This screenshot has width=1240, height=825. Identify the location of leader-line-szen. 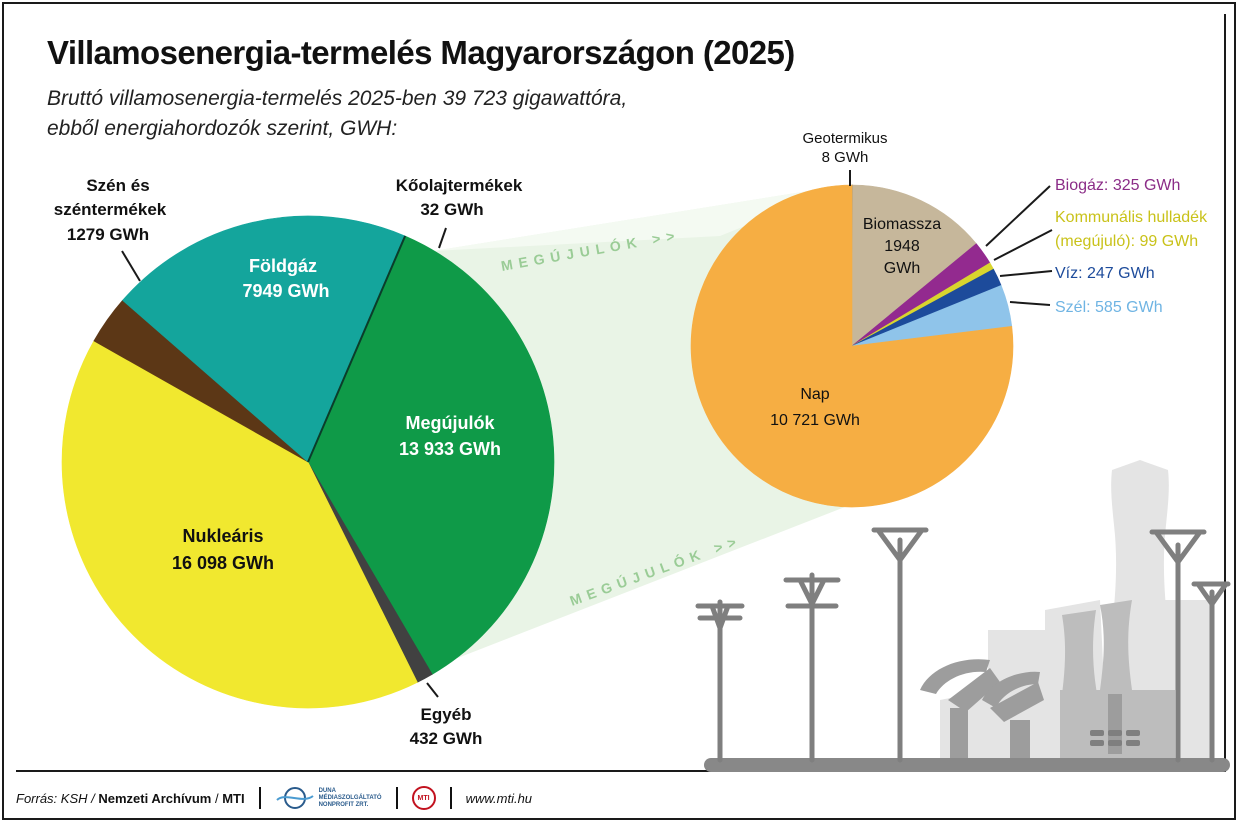
(131, 266).